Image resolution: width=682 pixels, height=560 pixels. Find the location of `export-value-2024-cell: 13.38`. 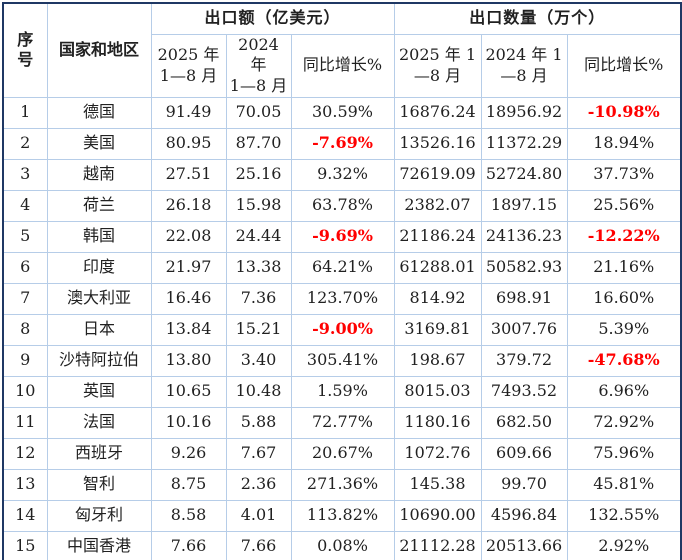

export-value-2024-cell: 13.38 is located at coordinates (258, 267).